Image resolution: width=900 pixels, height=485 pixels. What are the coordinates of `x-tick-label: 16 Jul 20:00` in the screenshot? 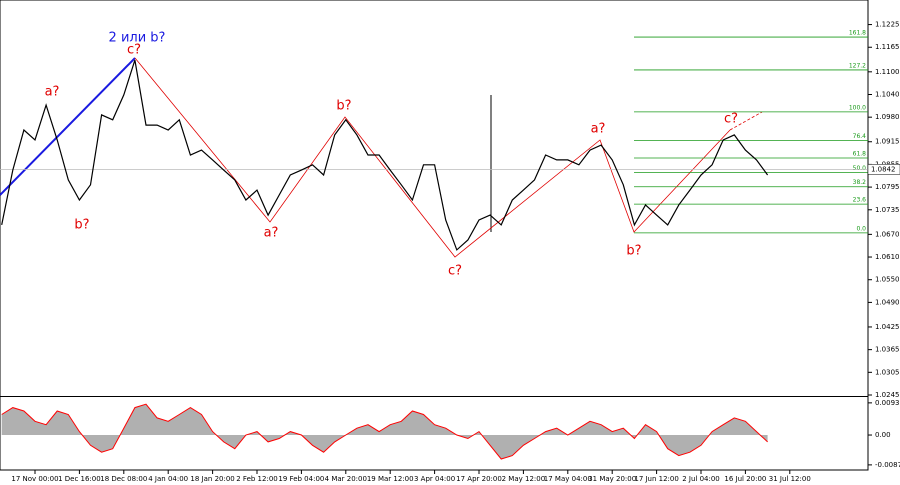 It's located at (745, 479).